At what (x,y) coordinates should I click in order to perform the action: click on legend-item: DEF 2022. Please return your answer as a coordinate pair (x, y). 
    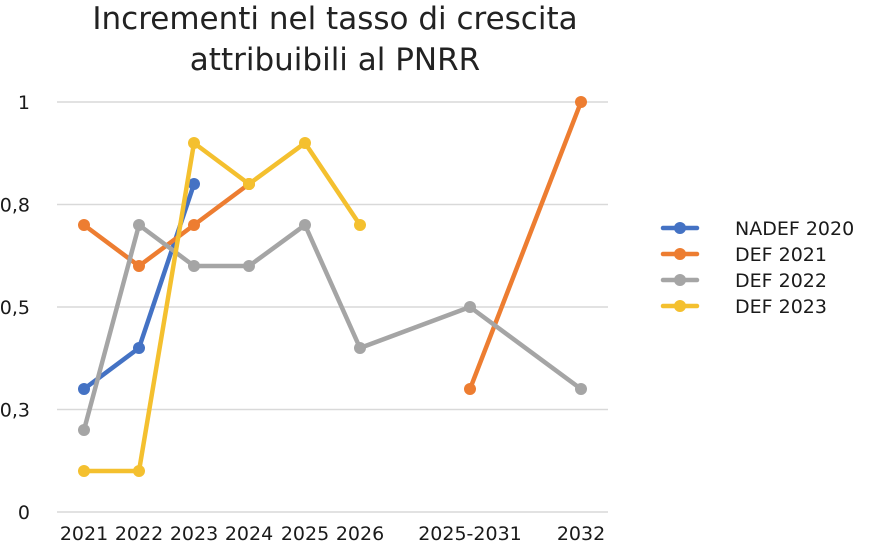
    Looking at the image, I should click on (743, 281).